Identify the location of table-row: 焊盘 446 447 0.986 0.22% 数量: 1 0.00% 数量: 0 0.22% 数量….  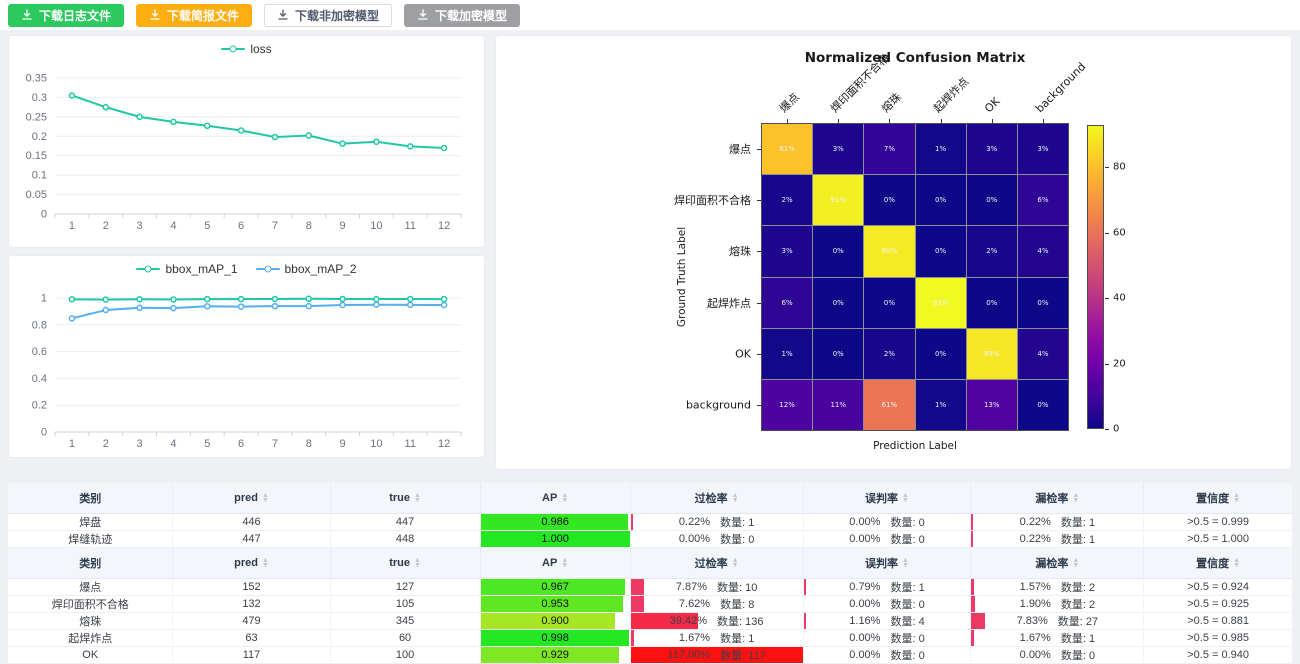
(650, 522).